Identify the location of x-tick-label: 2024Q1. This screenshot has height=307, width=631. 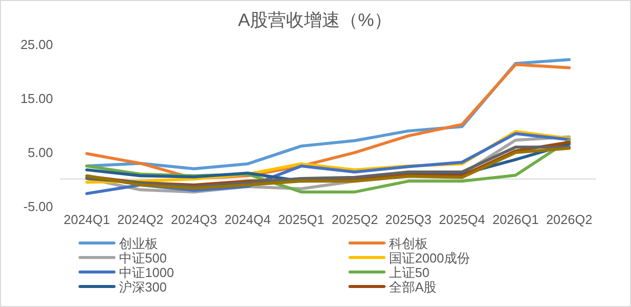
(87, 219).